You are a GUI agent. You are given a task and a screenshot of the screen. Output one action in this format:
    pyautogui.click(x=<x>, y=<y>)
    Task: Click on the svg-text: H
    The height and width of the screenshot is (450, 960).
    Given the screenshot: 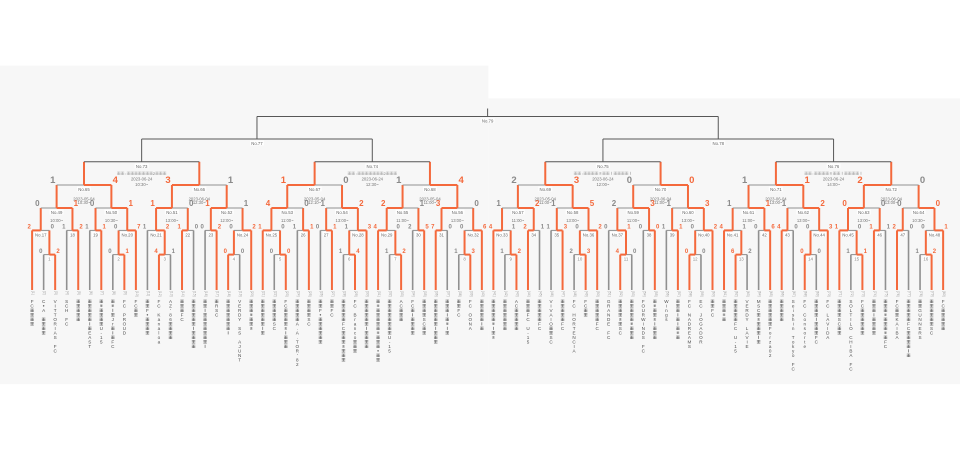 What is the action you would take?
    pyautogui.click(x=573, y=315)
    